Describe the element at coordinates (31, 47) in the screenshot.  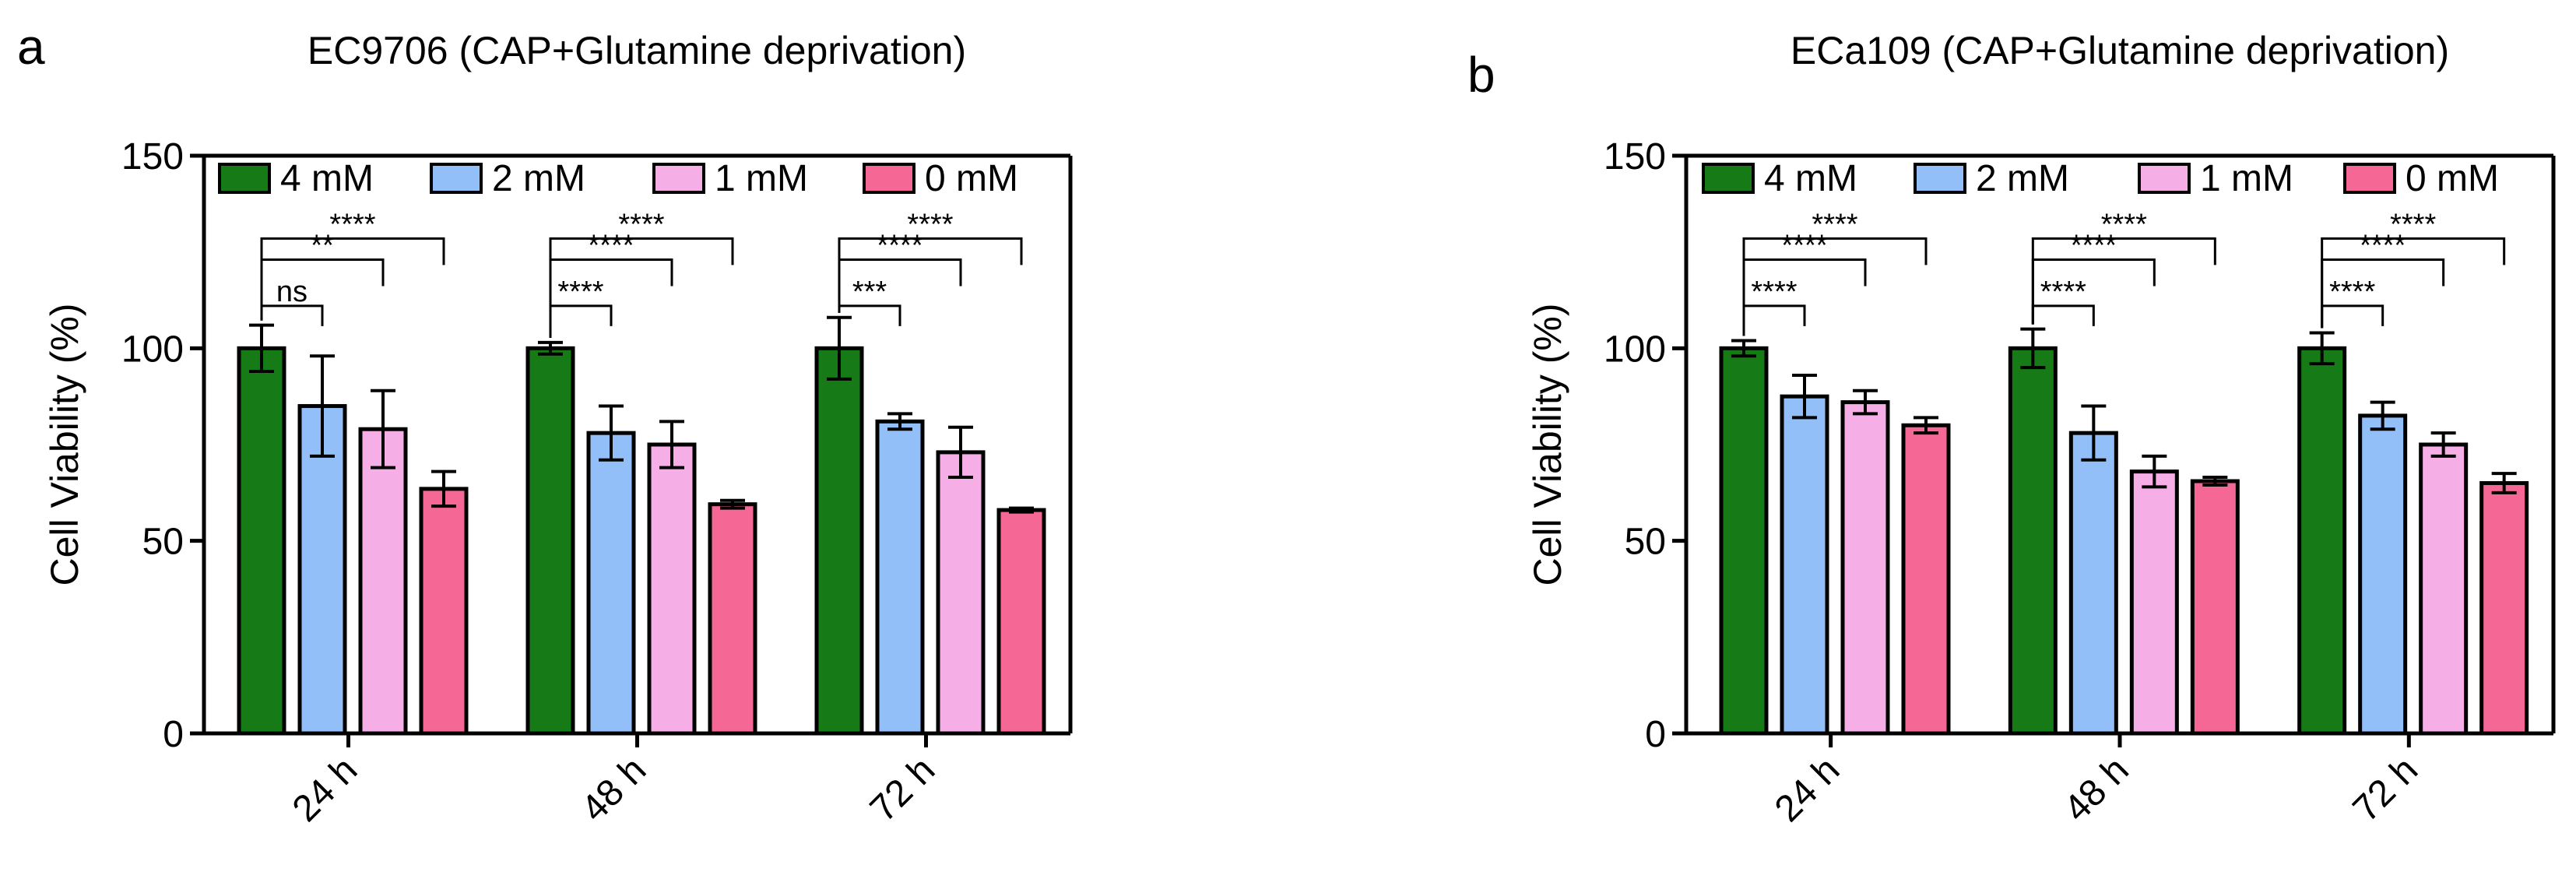
I see `panel-letter: a` at that location.